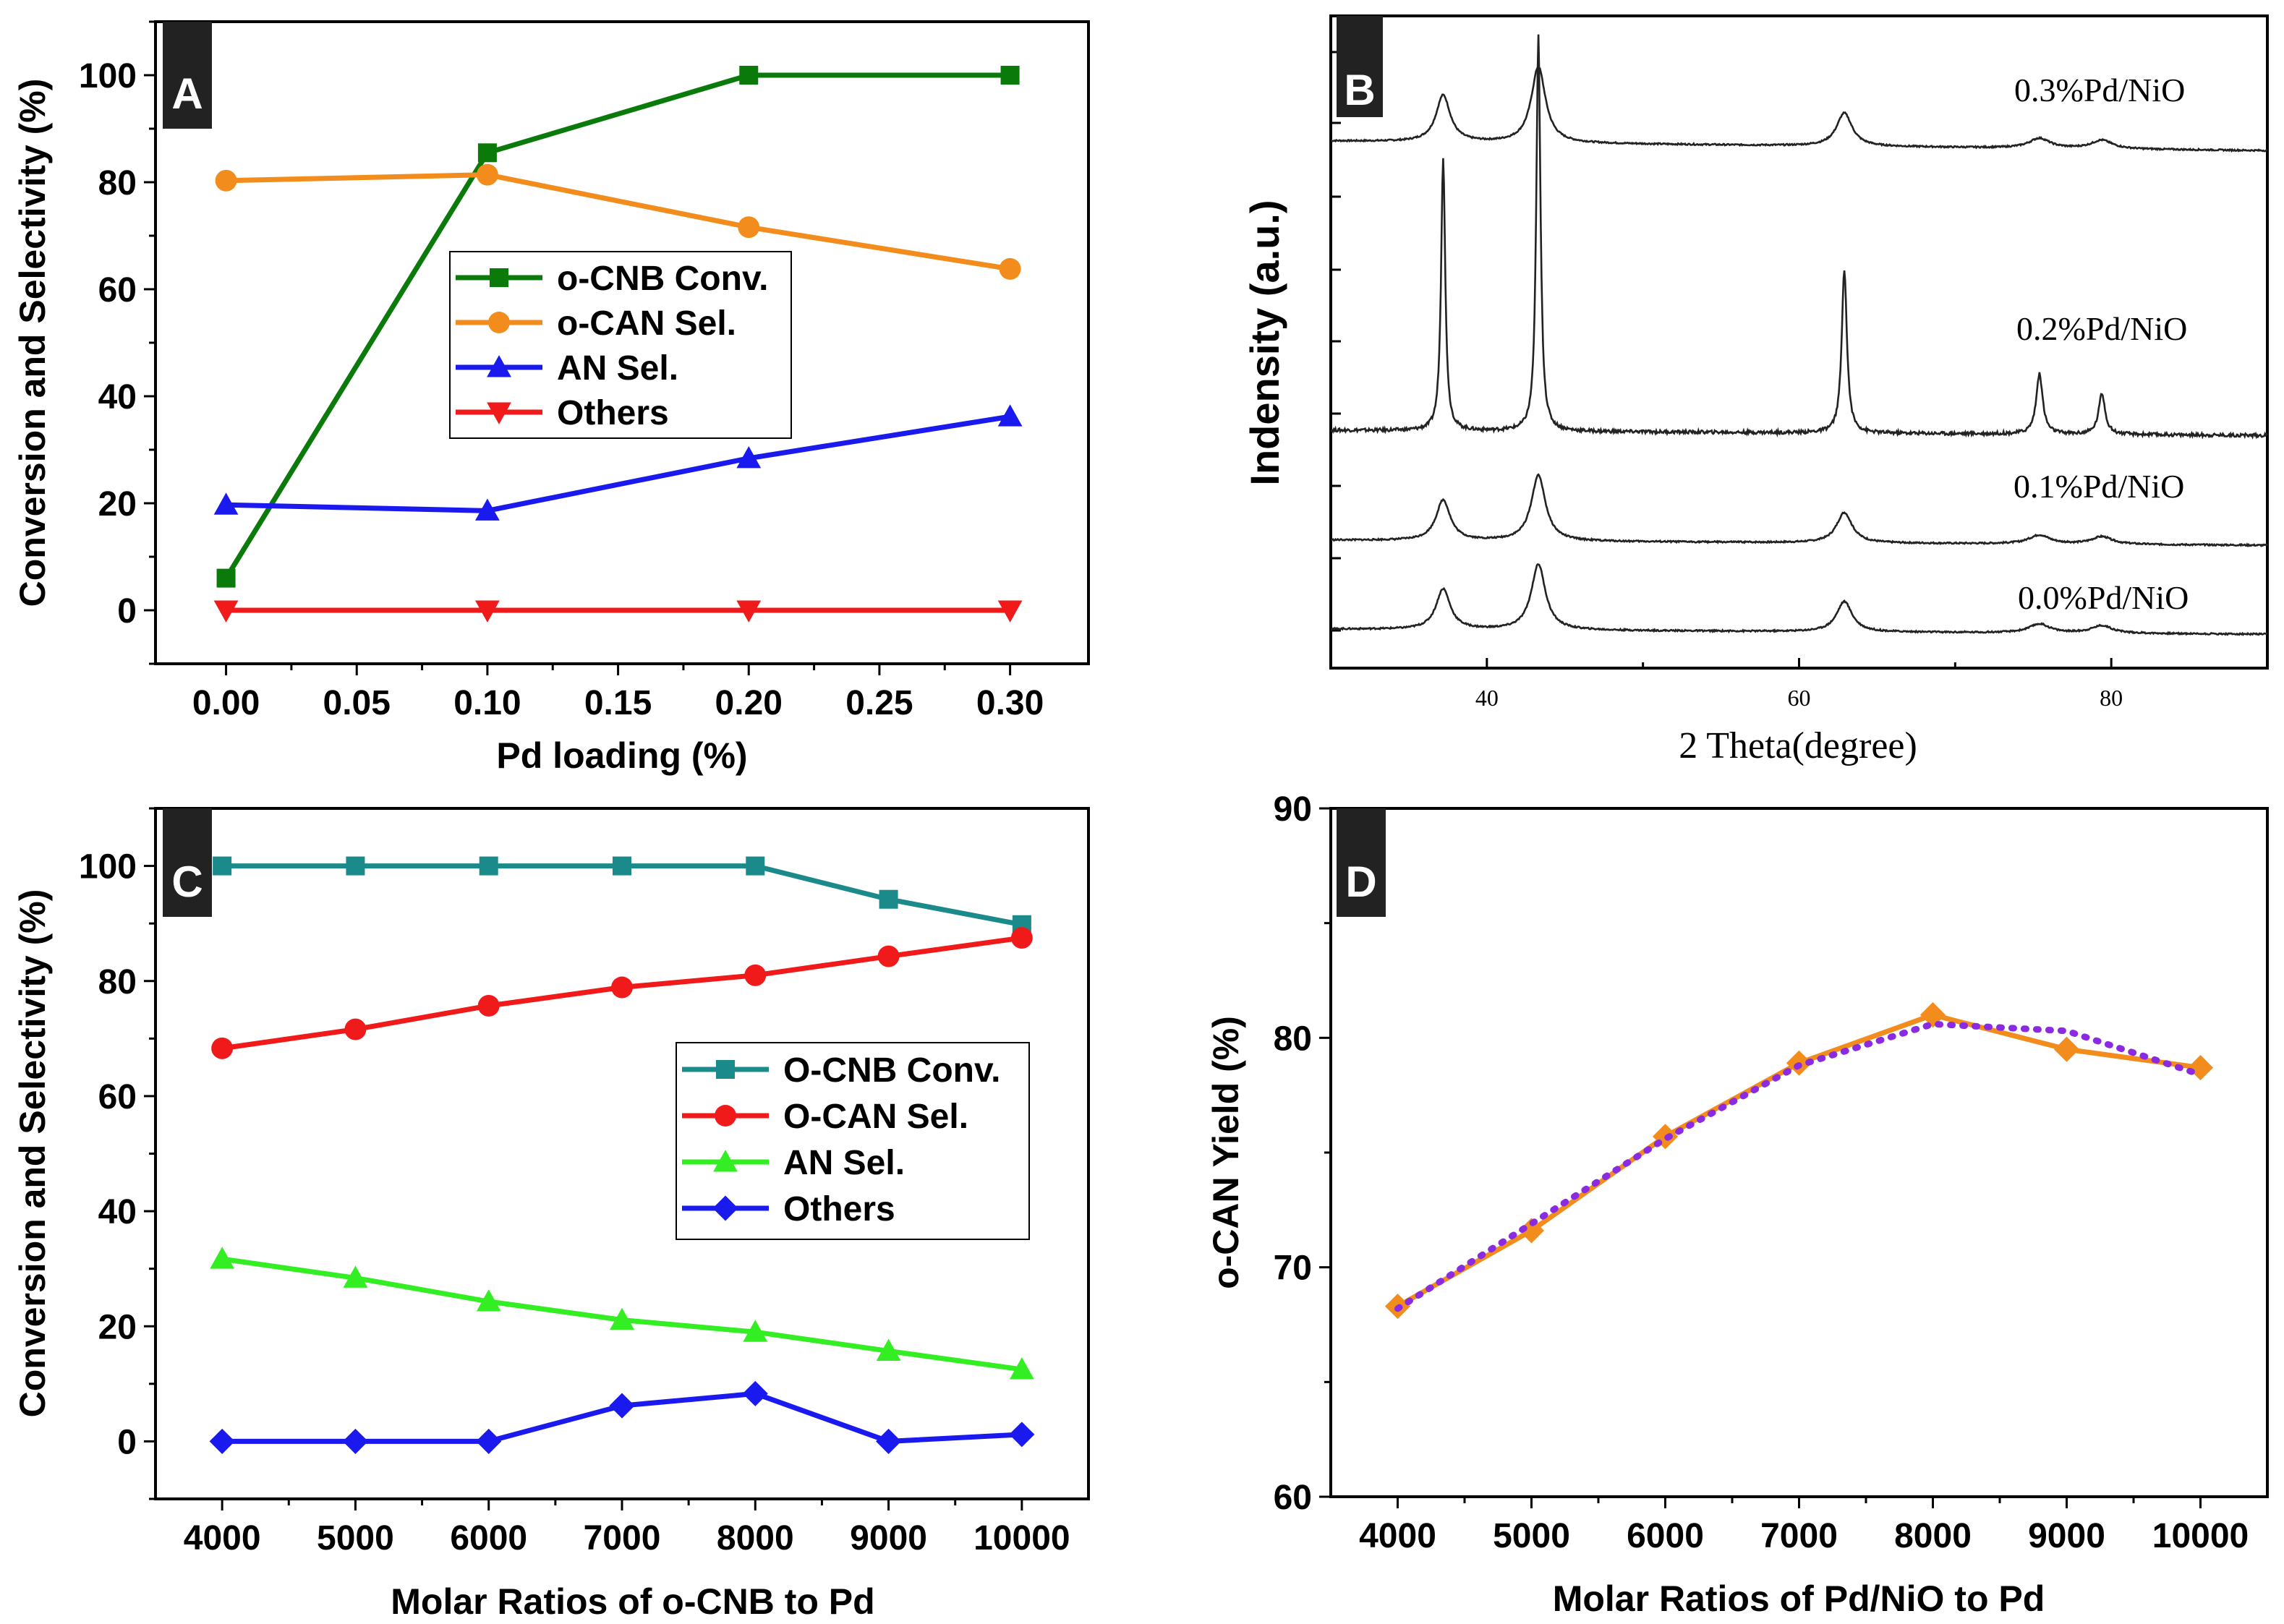 The height and width of the screenshot is (1624, 2284). Describe the element at coordinates (879, 703) in the screenshot. I see `x-tick-label: 0.25` at that location.